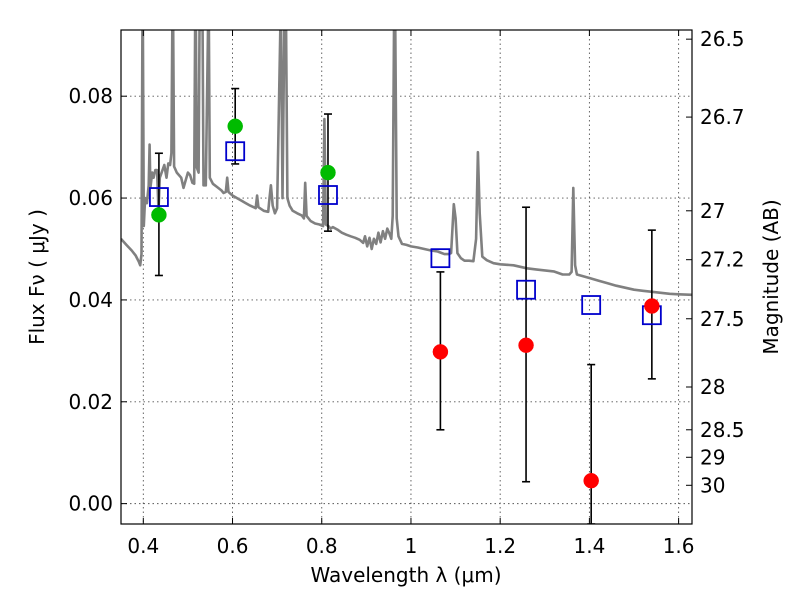 The width and height of the screenshot is (800, 600). I want to click on right-tick-label: 30, so click(712, 485).